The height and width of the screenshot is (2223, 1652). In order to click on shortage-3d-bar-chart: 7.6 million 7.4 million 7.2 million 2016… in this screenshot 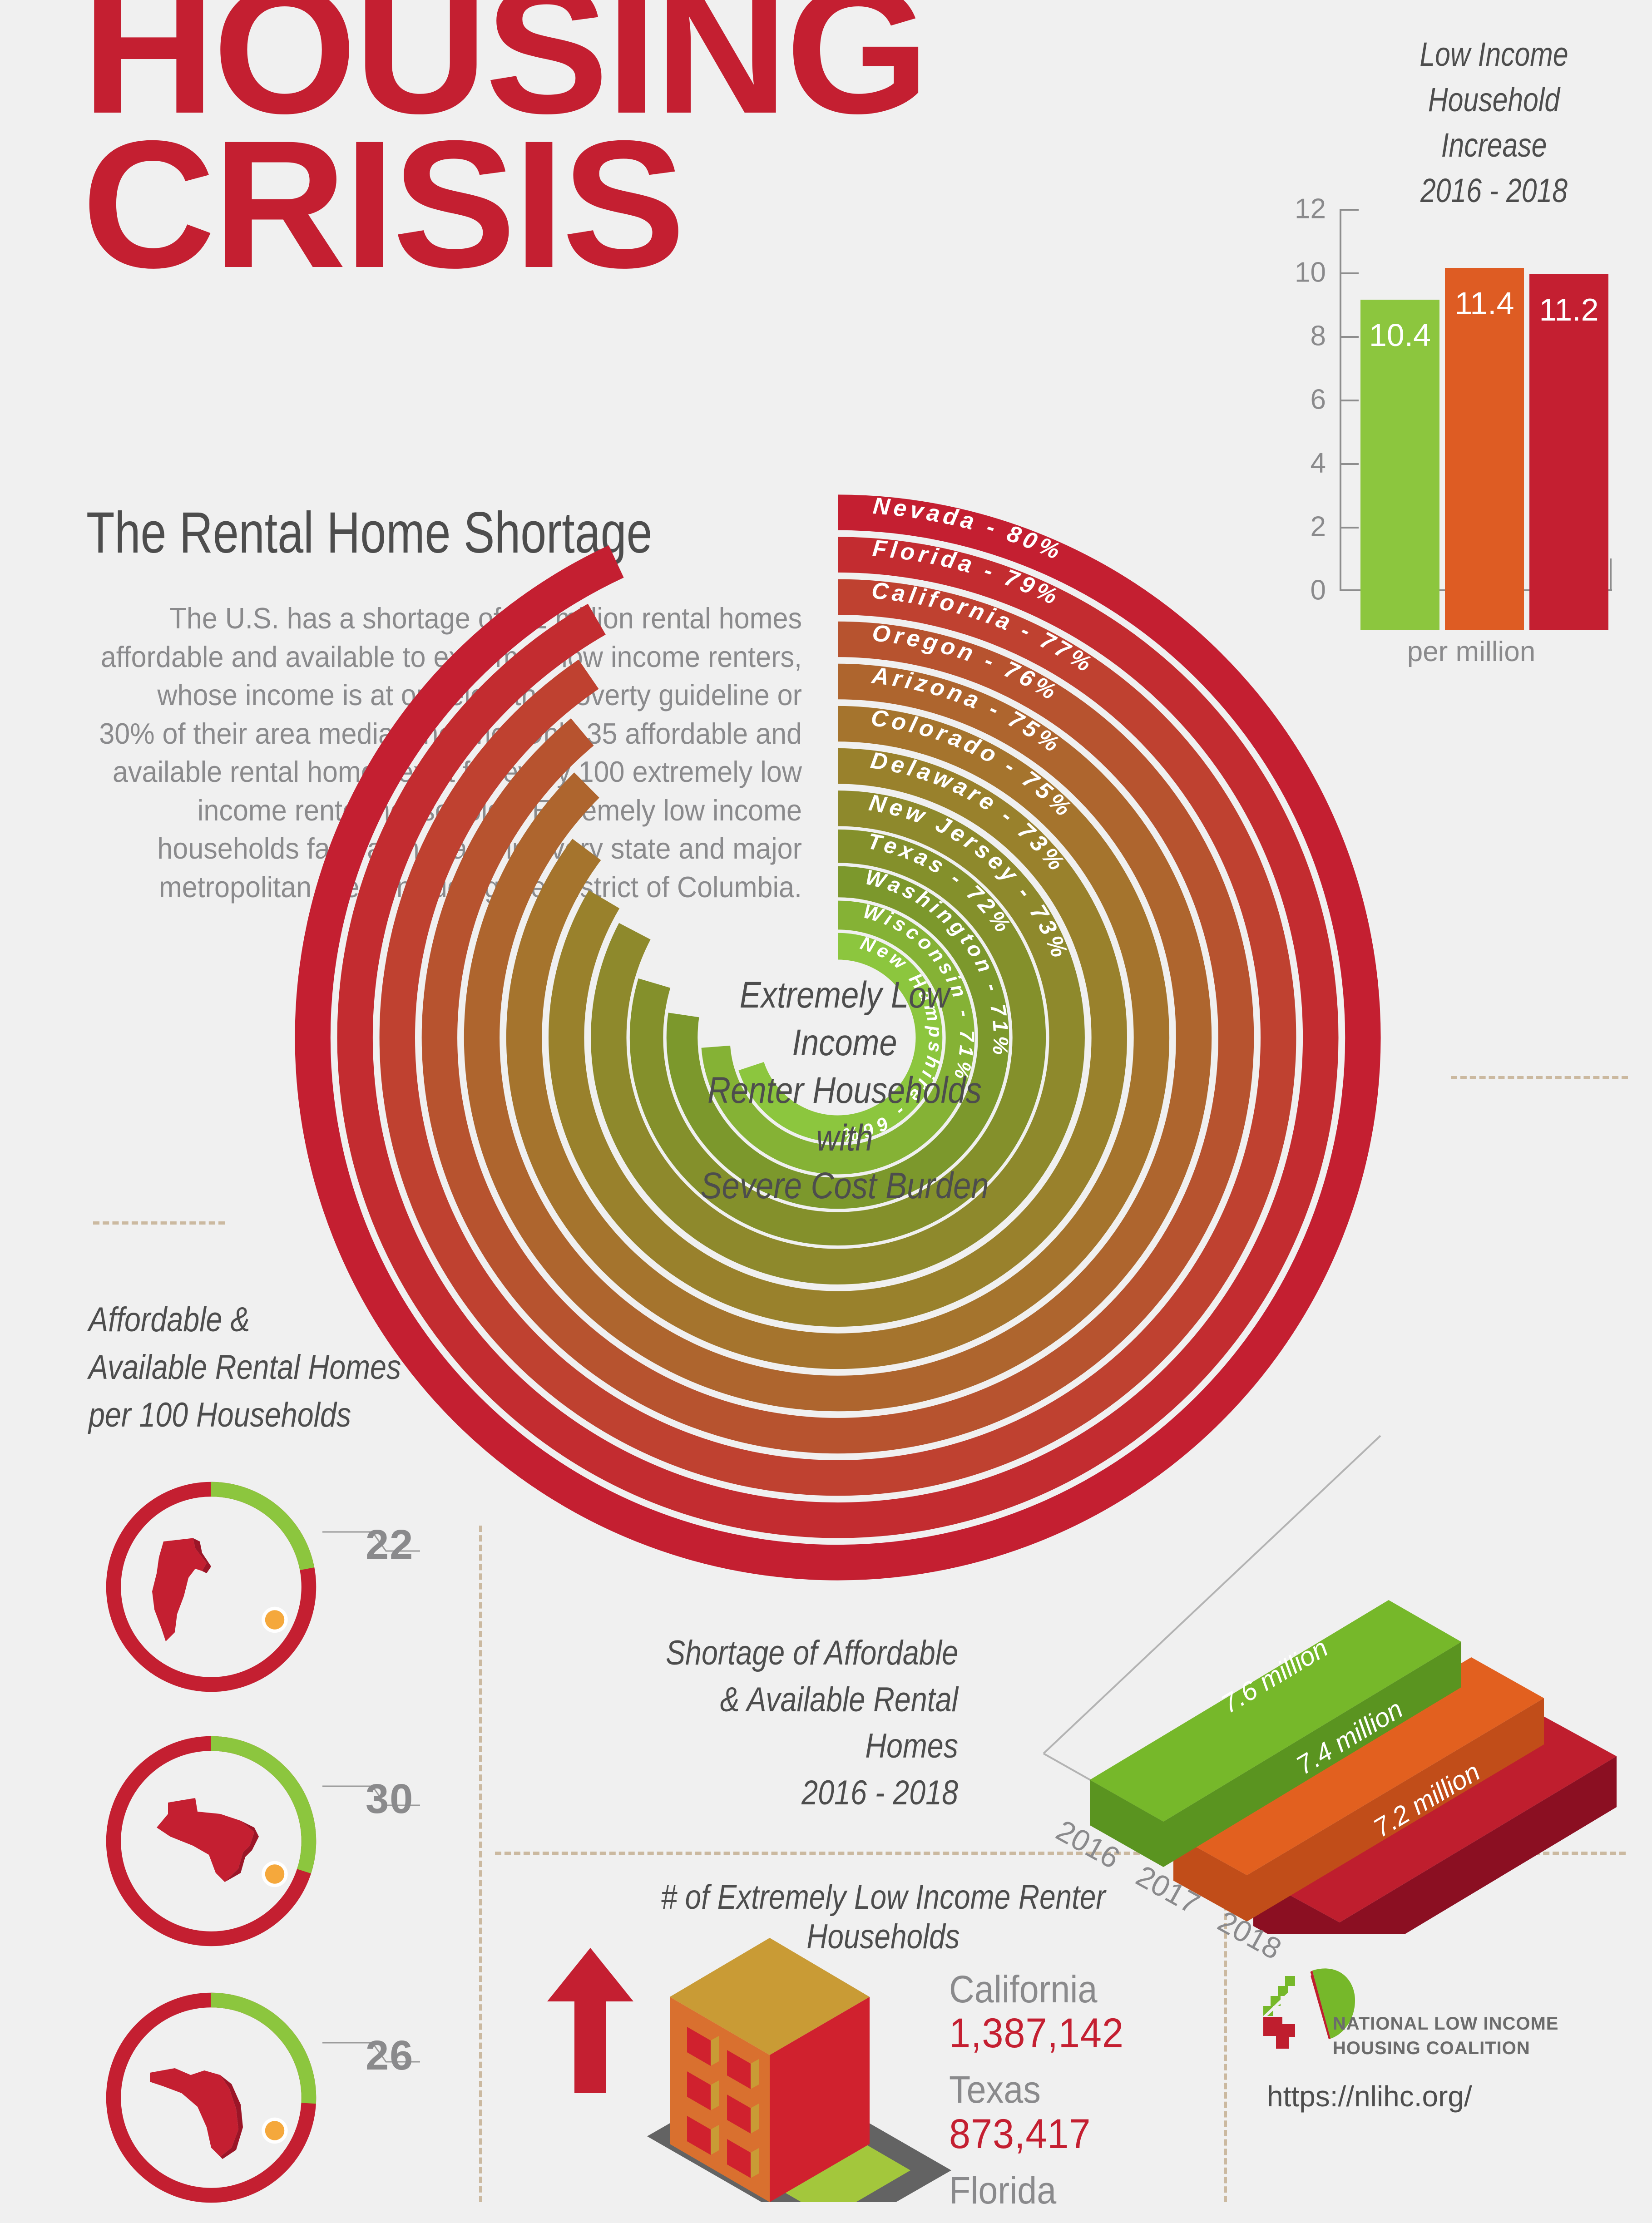, I will do `click(1319, 1695)`.